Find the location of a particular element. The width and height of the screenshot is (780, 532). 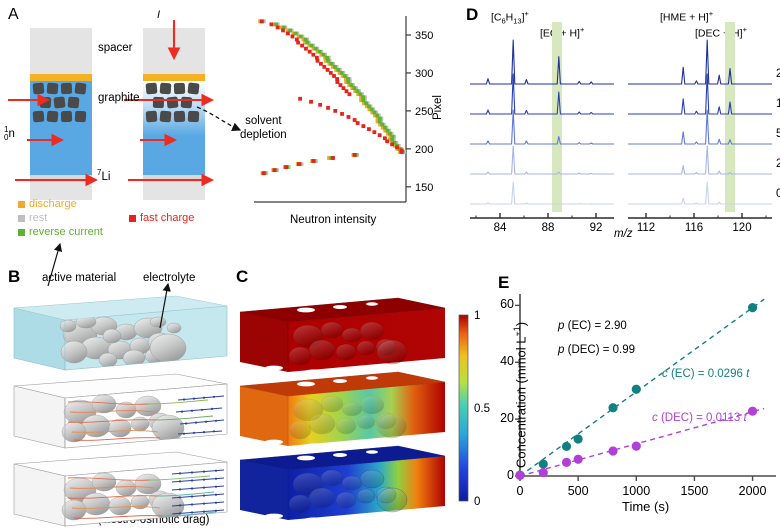

annotation-c-dec: c (DEC) = 0.0113 t is located at coordinates (699, 418).